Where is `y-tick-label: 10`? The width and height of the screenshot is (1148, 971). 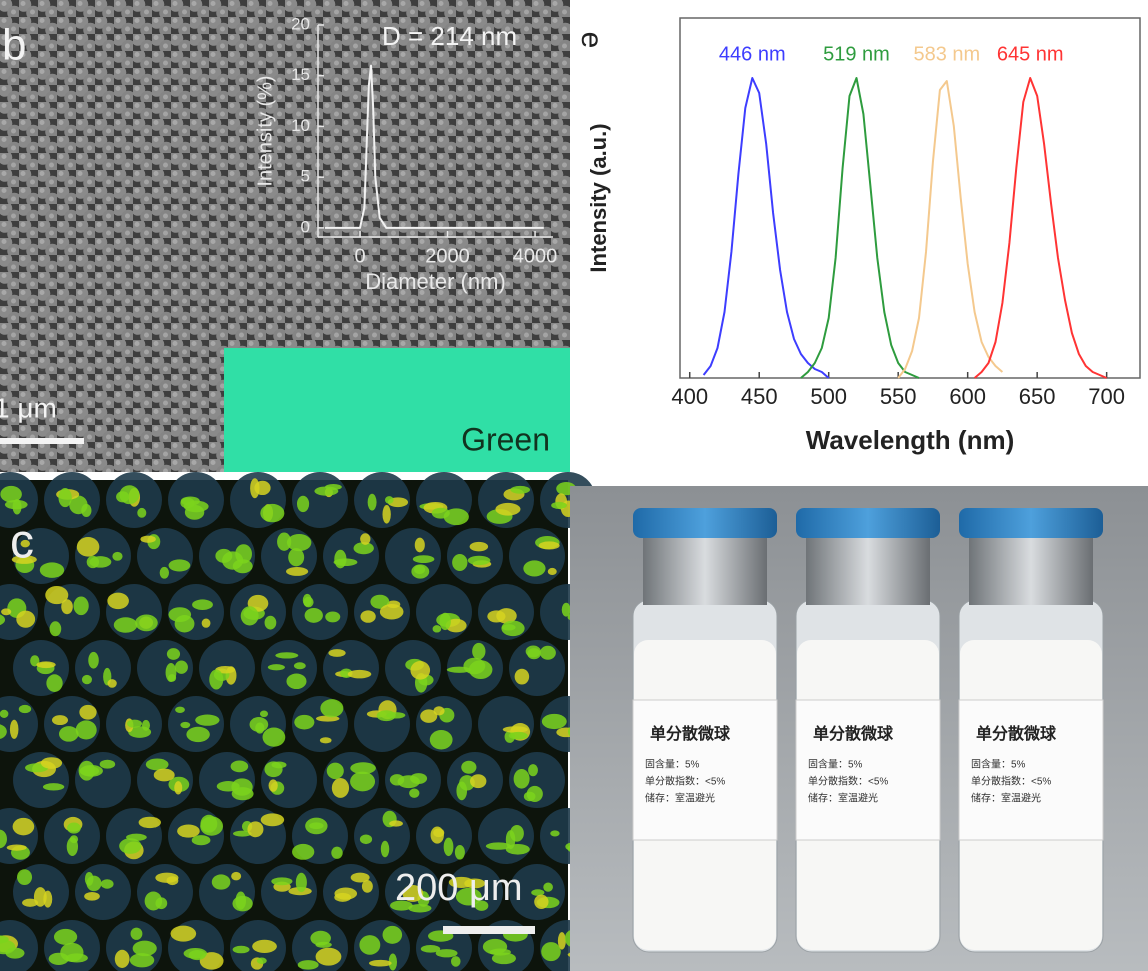 y-tick-label: 10 is located at coordinates (300, 125).